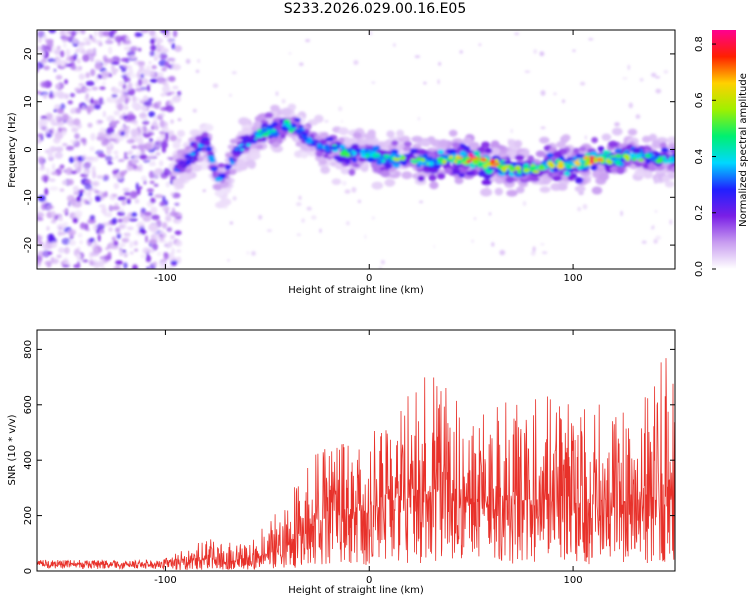 The width and height of the screenshot is (750, 600). I want to click on colorbar-gradient, so click(724, 149).